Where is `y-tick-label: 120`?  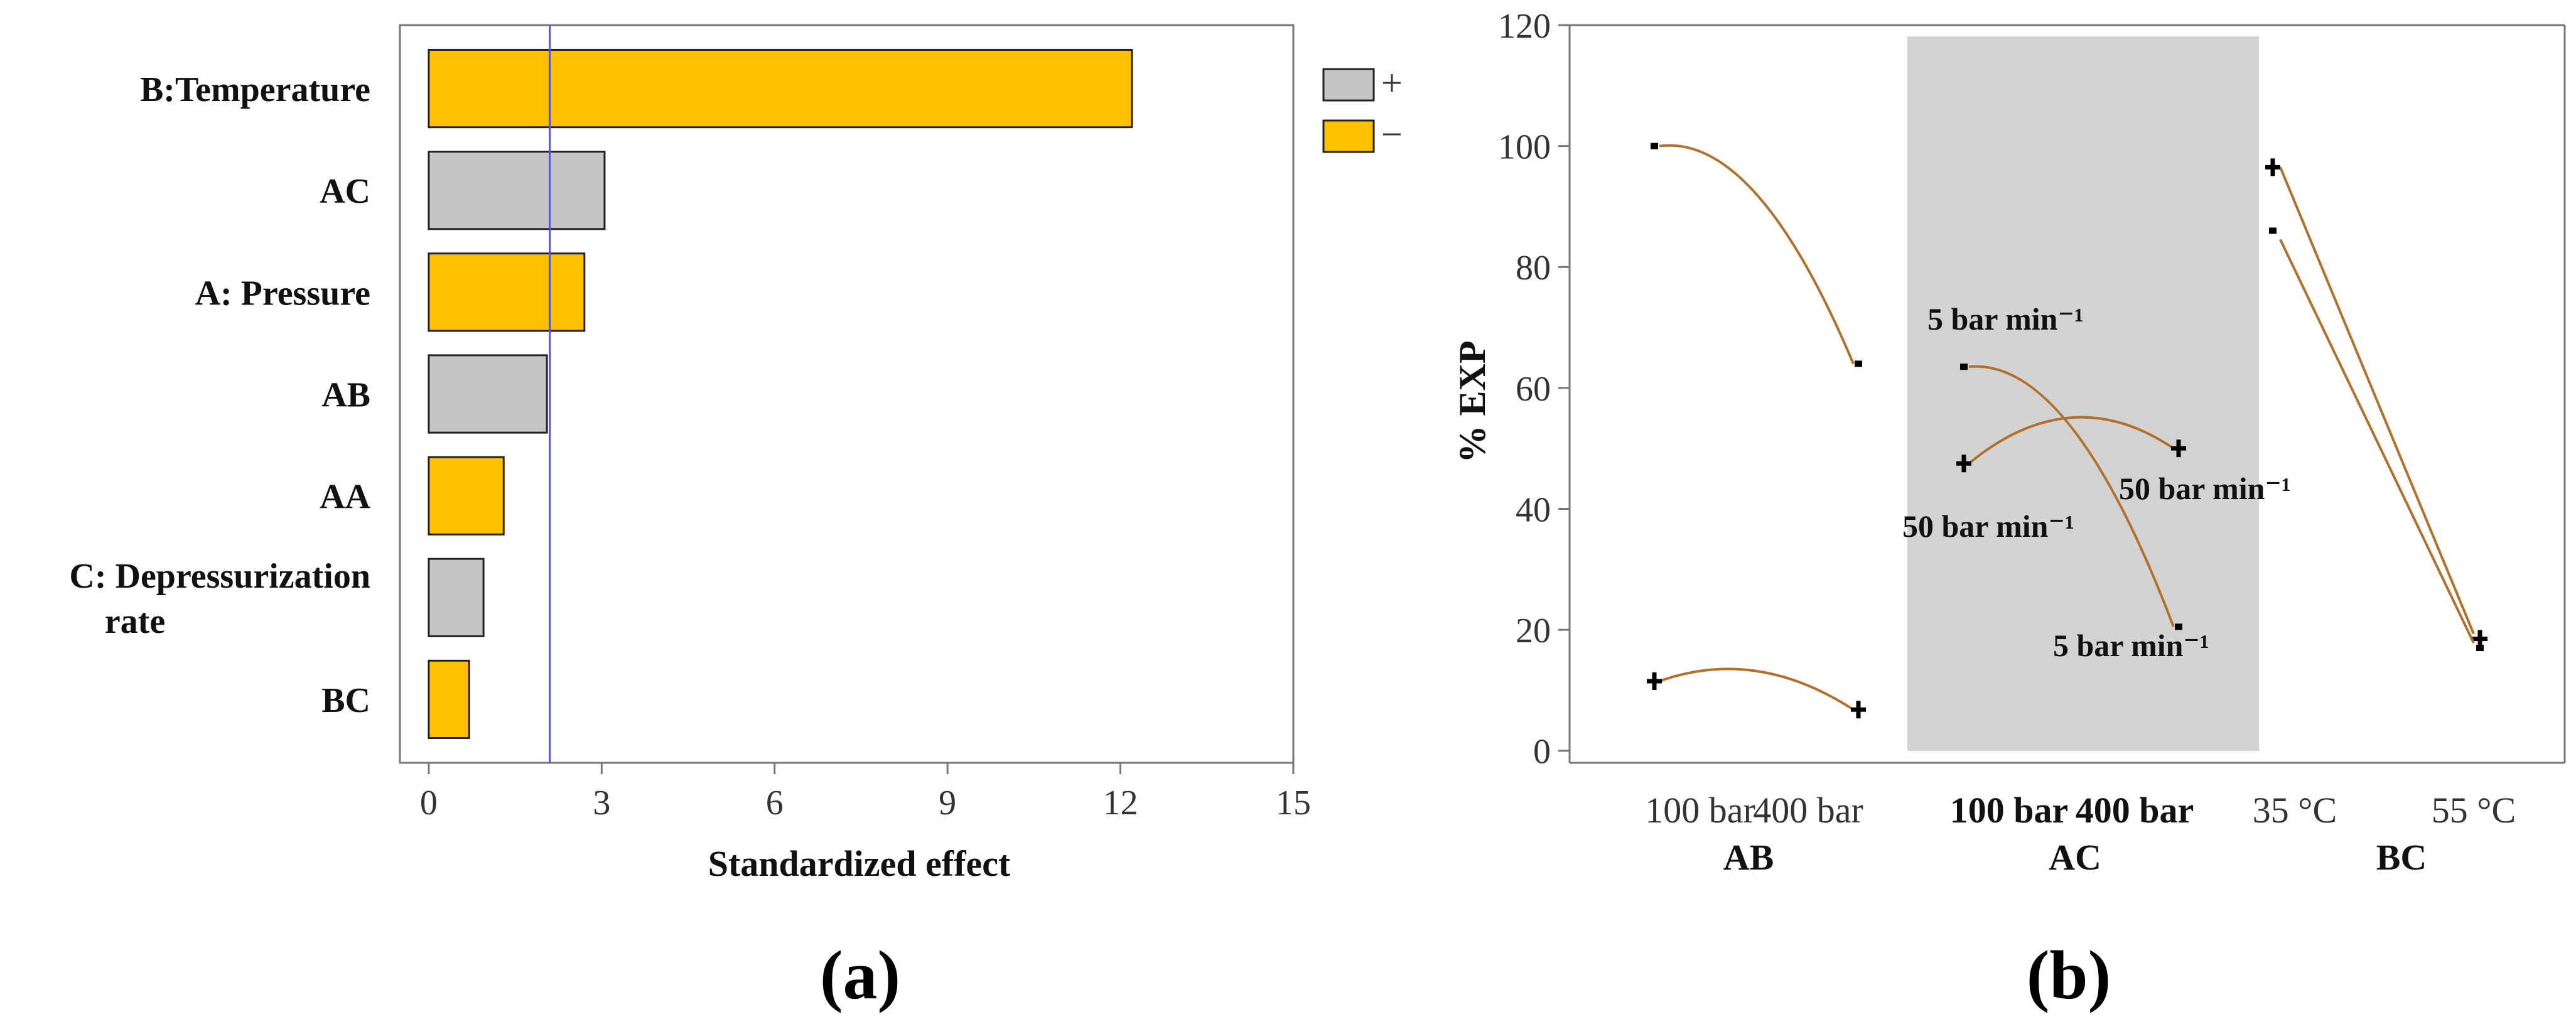 y-tick-label: 120 is located at coordinates (1524, 26).